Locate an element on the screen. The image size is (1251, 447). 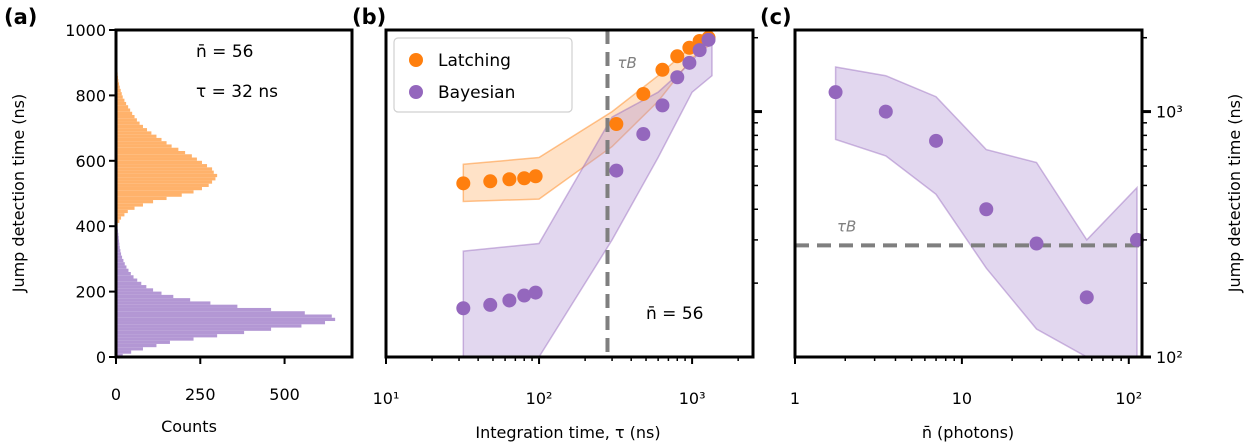
panel-b-nbar-annotation: n̄ = 56 is located at coordinates (674, 314).